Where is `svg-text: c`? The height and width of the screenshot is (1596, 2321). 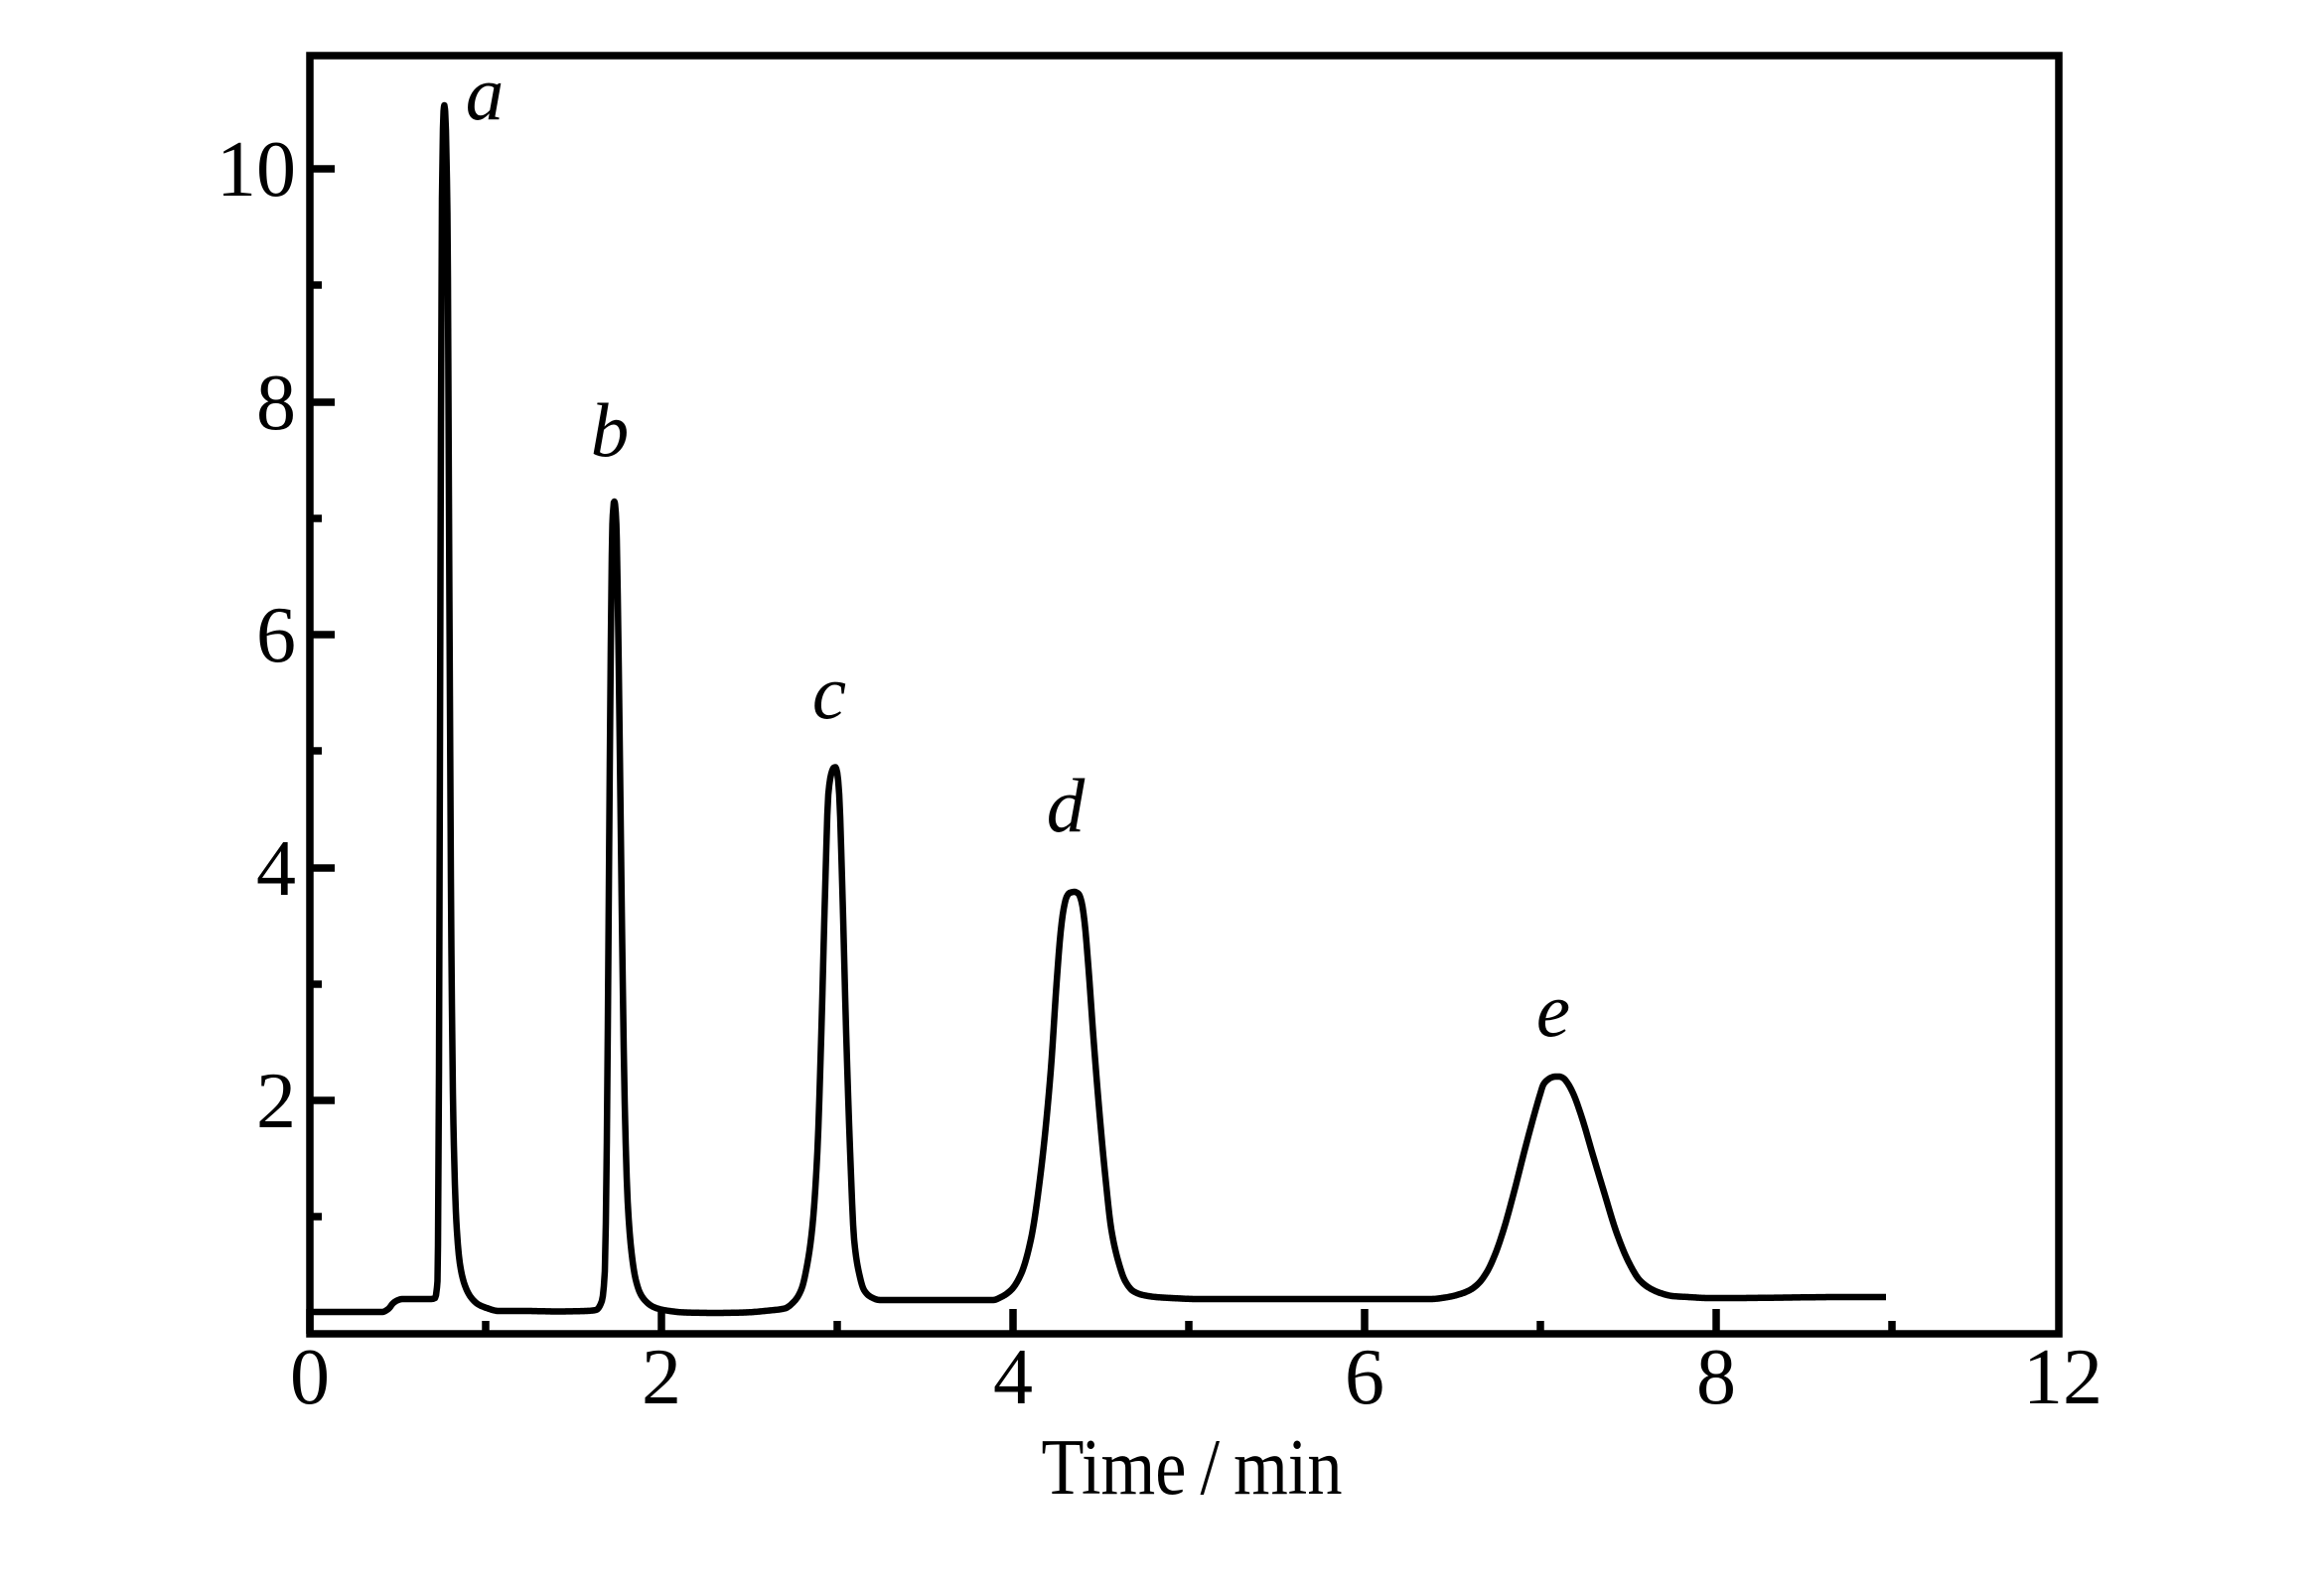 svg-text: c is located at coordinates (829, 692).